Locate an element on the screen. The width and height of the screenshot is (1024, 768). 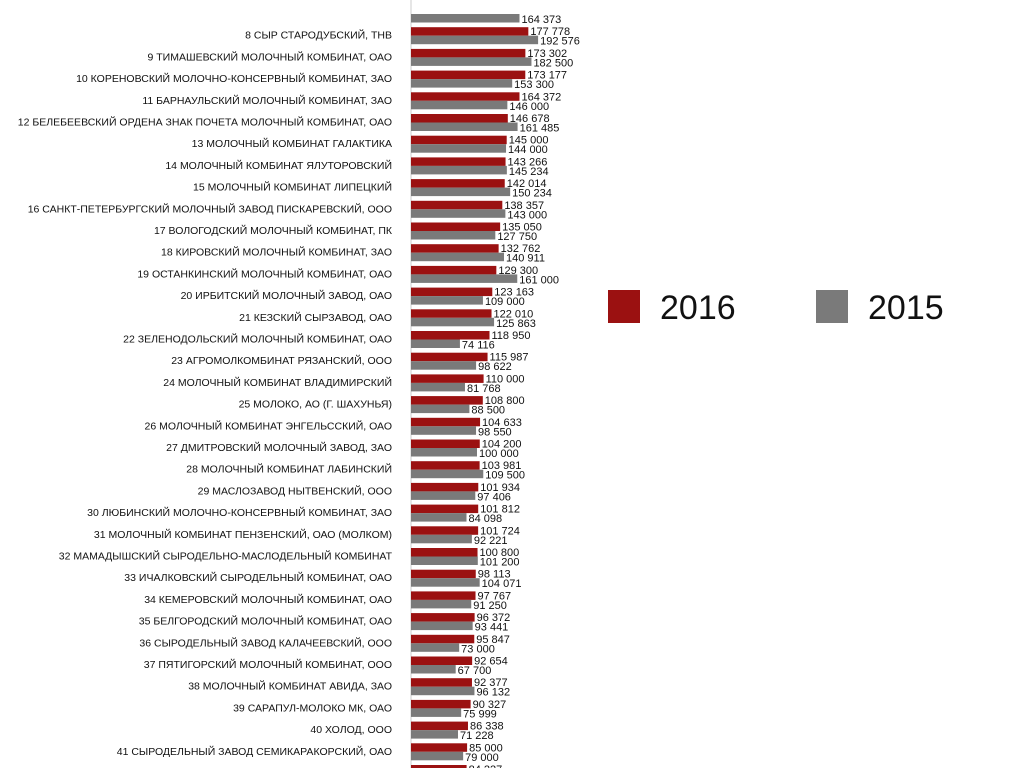
category-label: 11 БАРНАУЛЬСКИЙ МОЛОЧНЫЙ КОМБИНАТ, ЗАО is located at coordinates (267, 100).